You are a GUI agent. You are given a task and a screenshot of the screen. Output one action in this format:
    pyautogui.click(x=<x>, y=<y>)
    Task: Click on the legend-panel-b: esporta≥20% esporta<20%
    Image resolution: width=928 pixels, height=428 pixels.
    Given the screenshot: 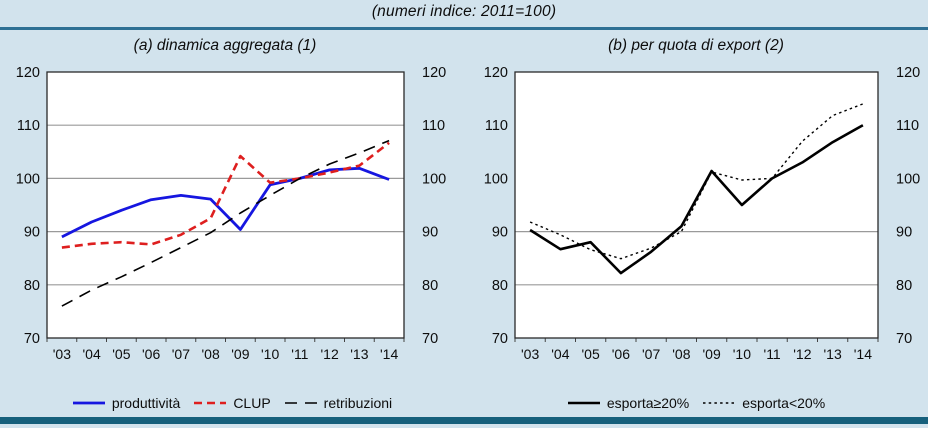 What is the action you would take?
    pyautogui.click(x=696, y=403)
    